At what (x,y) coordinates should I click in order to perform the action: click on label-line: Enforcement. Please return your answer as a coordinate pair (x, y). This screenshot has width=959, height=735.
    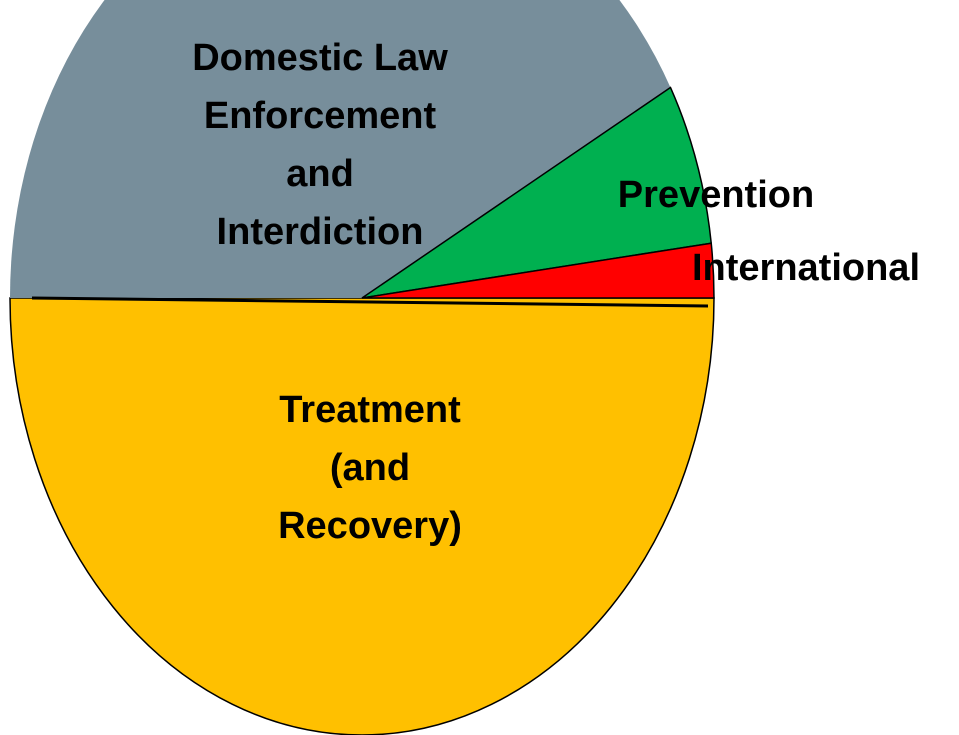
    Looking at the image, I should click on (320, 116).